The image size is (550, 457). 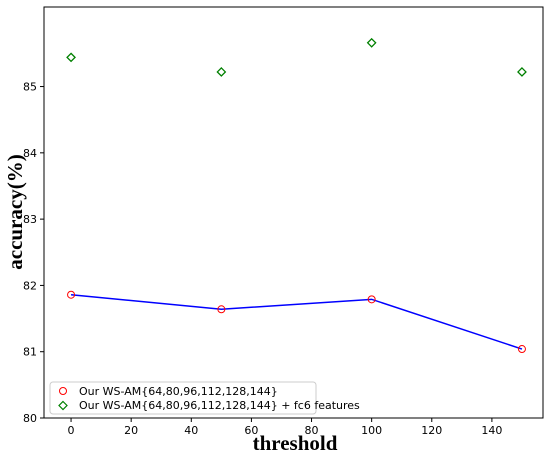 I want to click on x-tick-label: 0, so click(x=71, y=430).